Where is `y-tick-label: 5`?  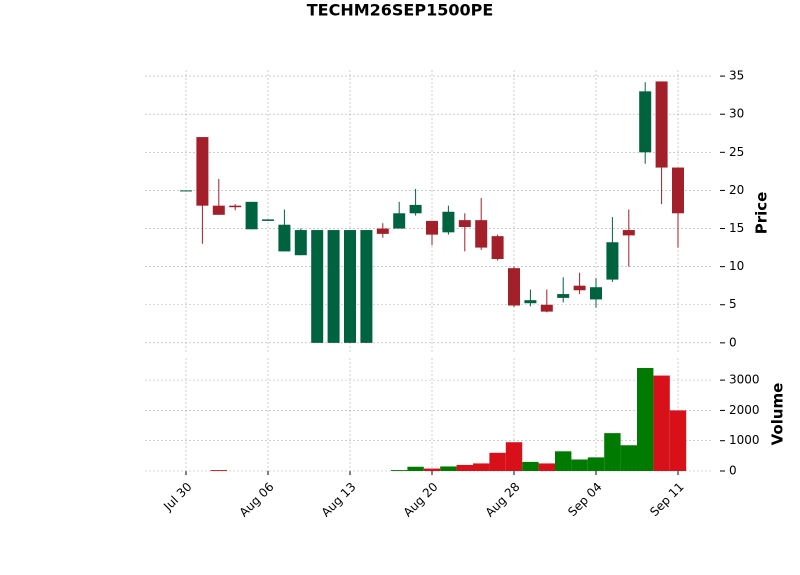
y-tick-label: 5 is located at coordinates (733, 304).